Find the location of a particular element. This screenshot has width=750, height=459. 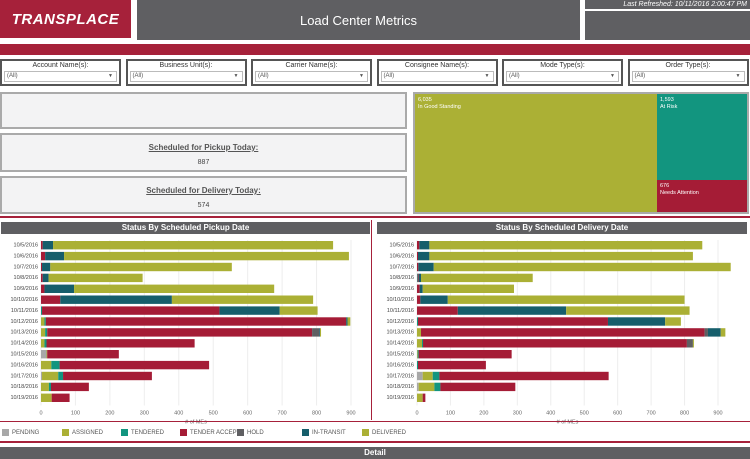

treemap-needs-attention: 676 Needs Attention is located at coordinates (702, 196).